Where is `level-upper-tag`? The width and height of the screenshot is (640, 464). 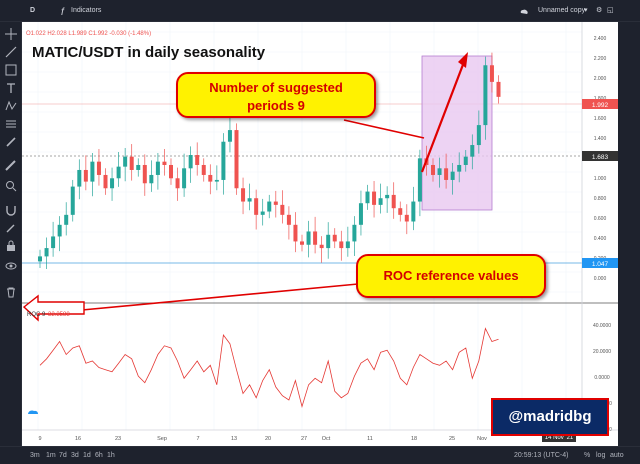
level-upper-tag is located at coordinates (600, 156).